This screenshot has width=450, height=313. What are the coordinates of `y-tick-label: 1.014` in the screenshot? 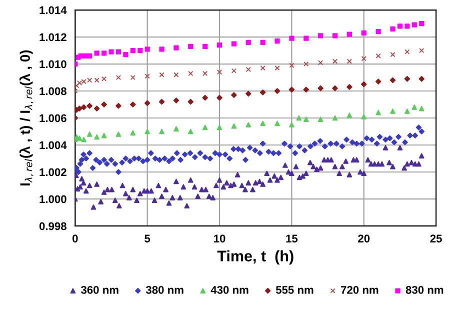 It's located at (53, 10).